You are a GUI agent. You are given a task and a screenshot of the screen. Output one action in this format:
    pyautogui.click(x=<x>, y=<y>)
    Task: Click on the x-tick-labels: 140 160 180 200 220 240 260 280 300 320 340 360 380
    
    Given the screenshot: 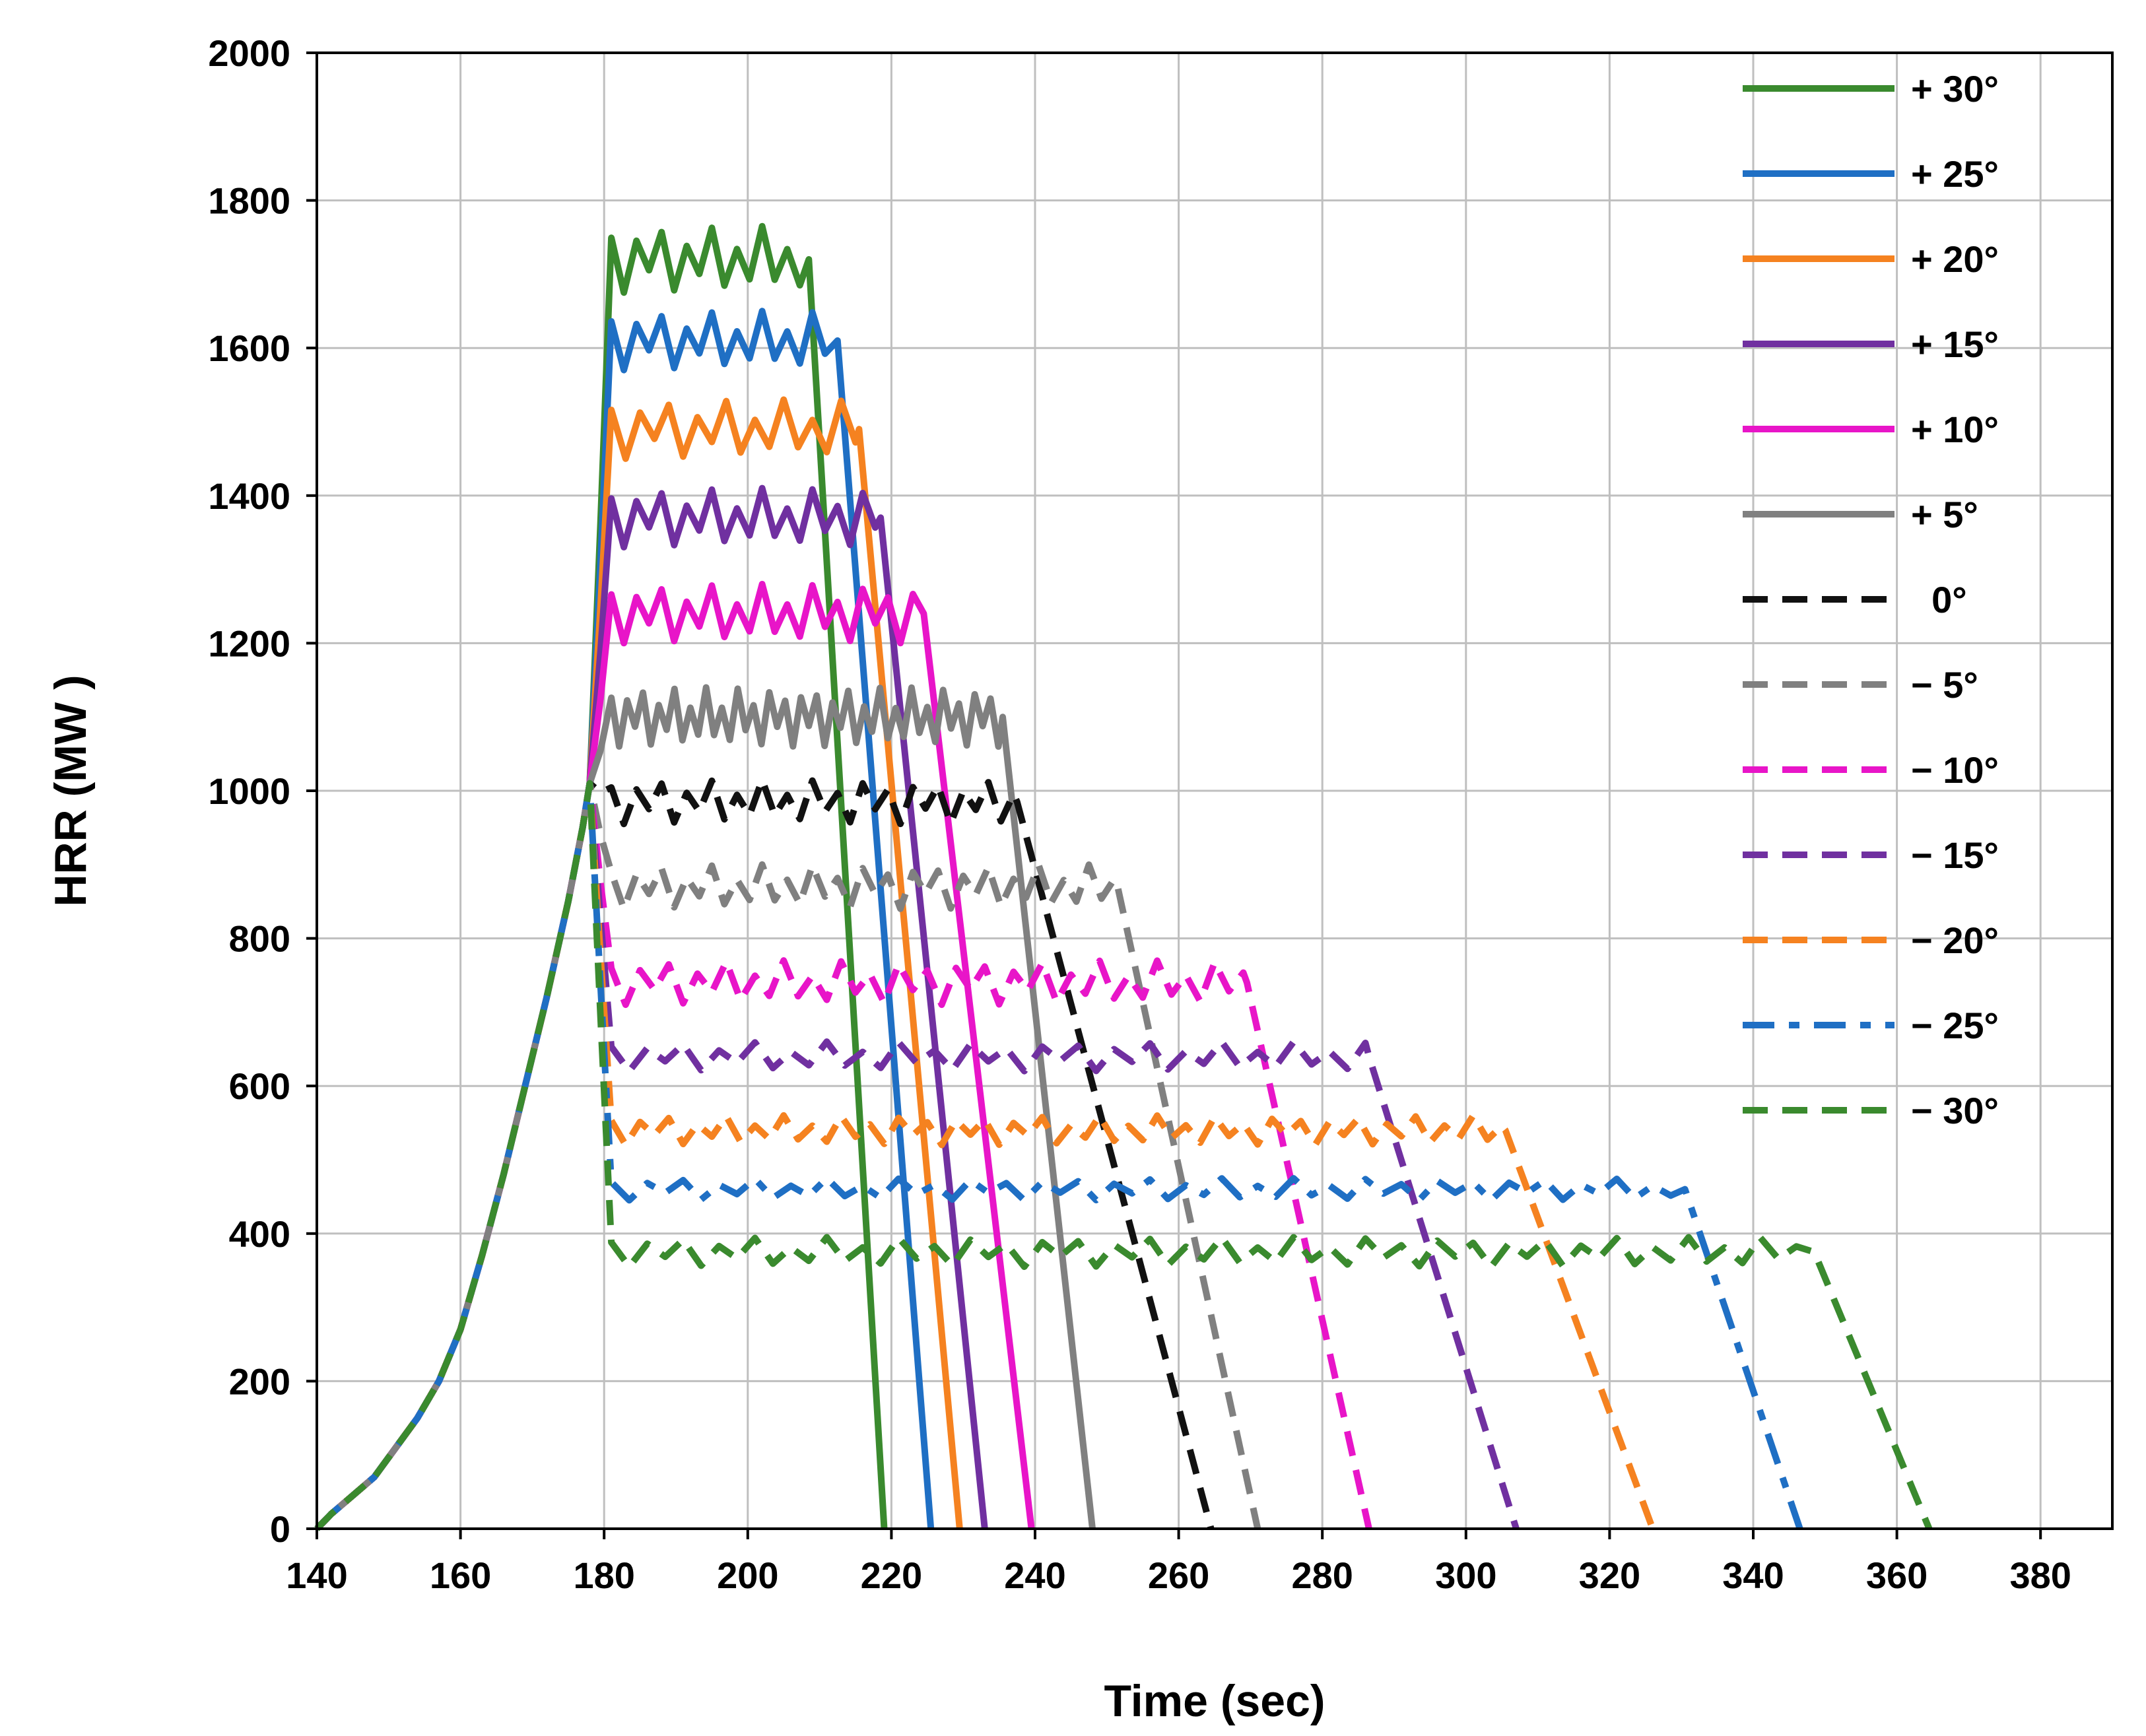 What is the action you would take?
    pyautogui.click(x=1178, y=1562)
    